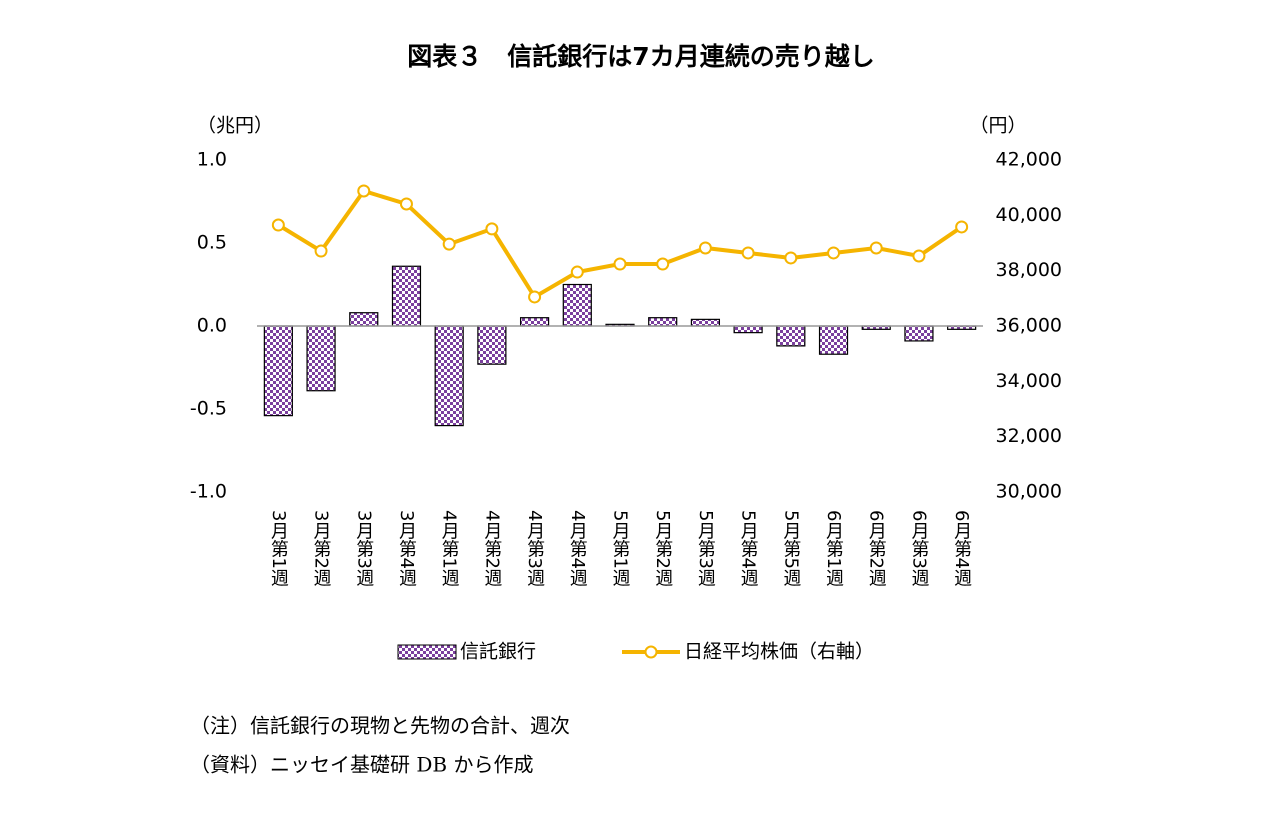 The height and width of the screenshot is (817, 1282). I want to click on y-tick-label: 1.0, so click(212, 160).